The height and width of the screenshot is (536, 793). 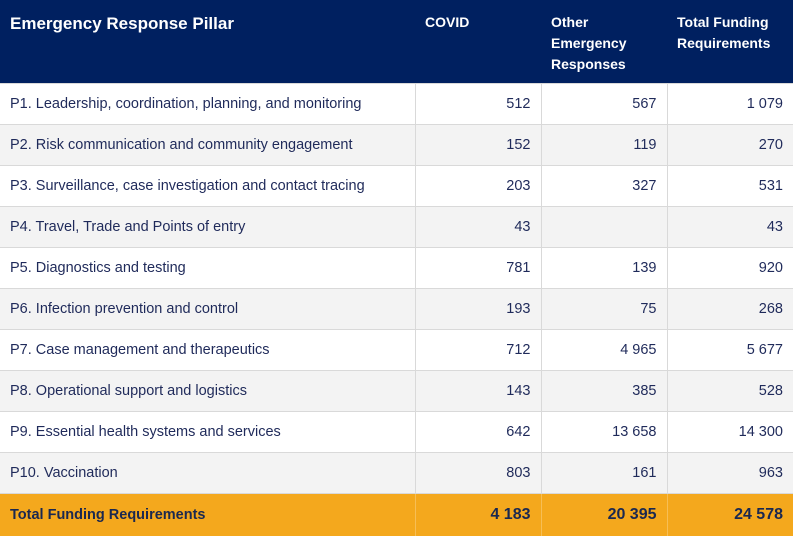 What do you see at coordinates (208, 308) in the screenshot?
I see `pillar-cell: P6. Infection prevention and control` at bounding box center [208, 308].